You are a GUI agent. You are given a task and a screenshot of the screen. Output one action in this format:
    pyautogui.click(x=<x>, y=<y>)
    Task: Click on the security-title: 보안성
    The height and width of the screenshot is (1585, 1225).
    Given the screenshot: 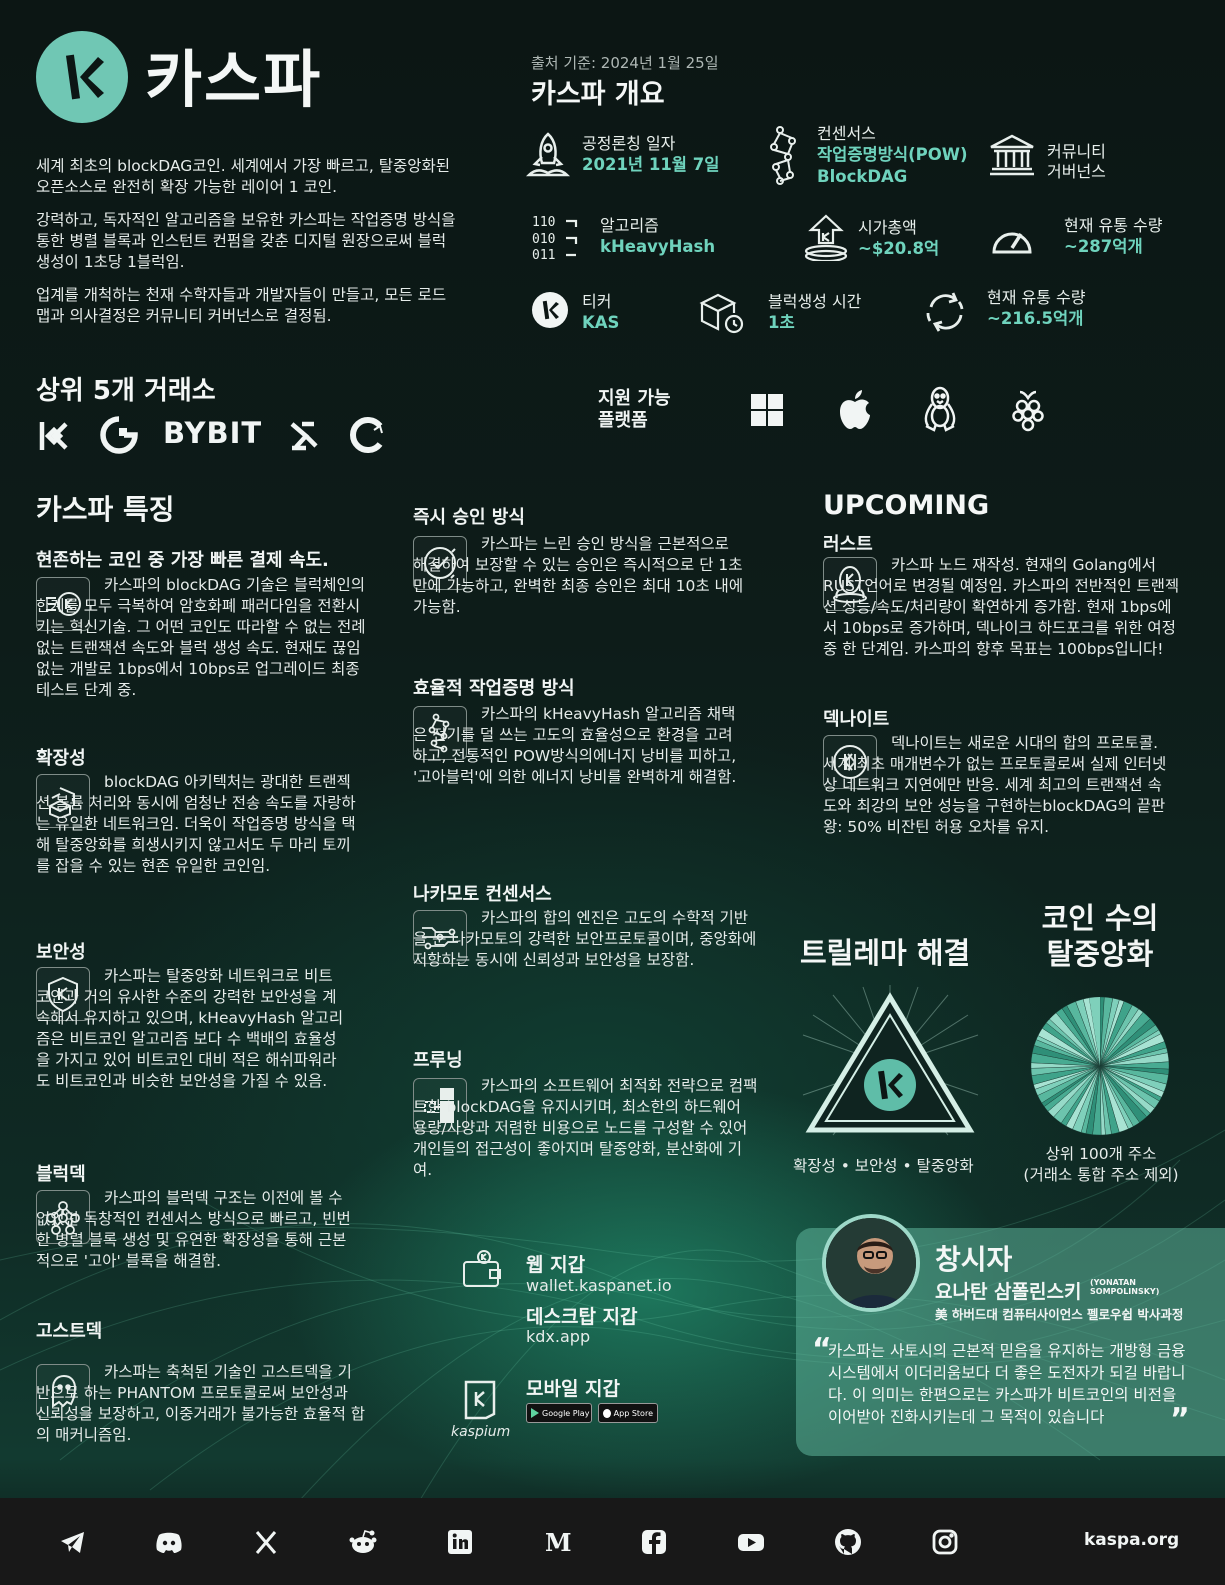 What is the action you would take?
    pyautogui.click(x=61, y=952)
    